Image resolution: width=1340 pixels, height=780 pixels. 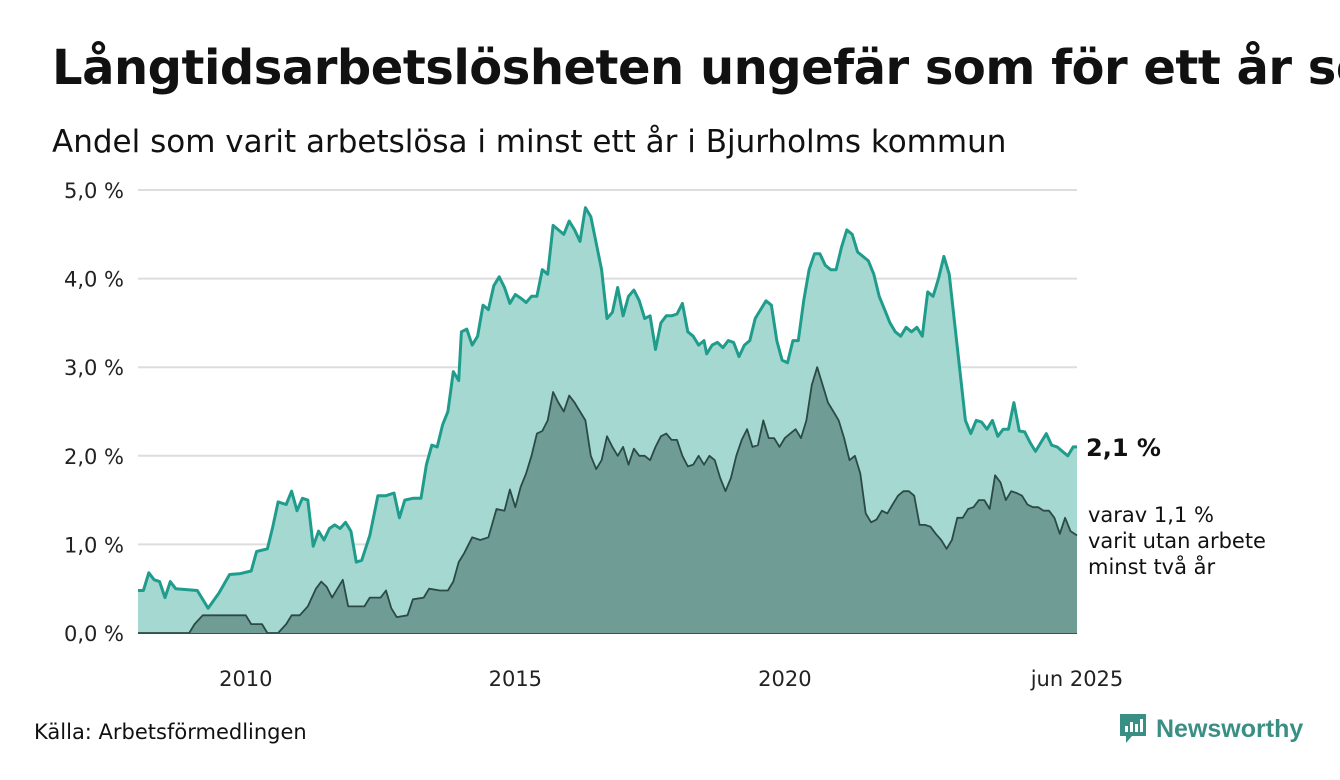 I want to click on y-tick-label: 4,0 %, so click(x=94, y=280).